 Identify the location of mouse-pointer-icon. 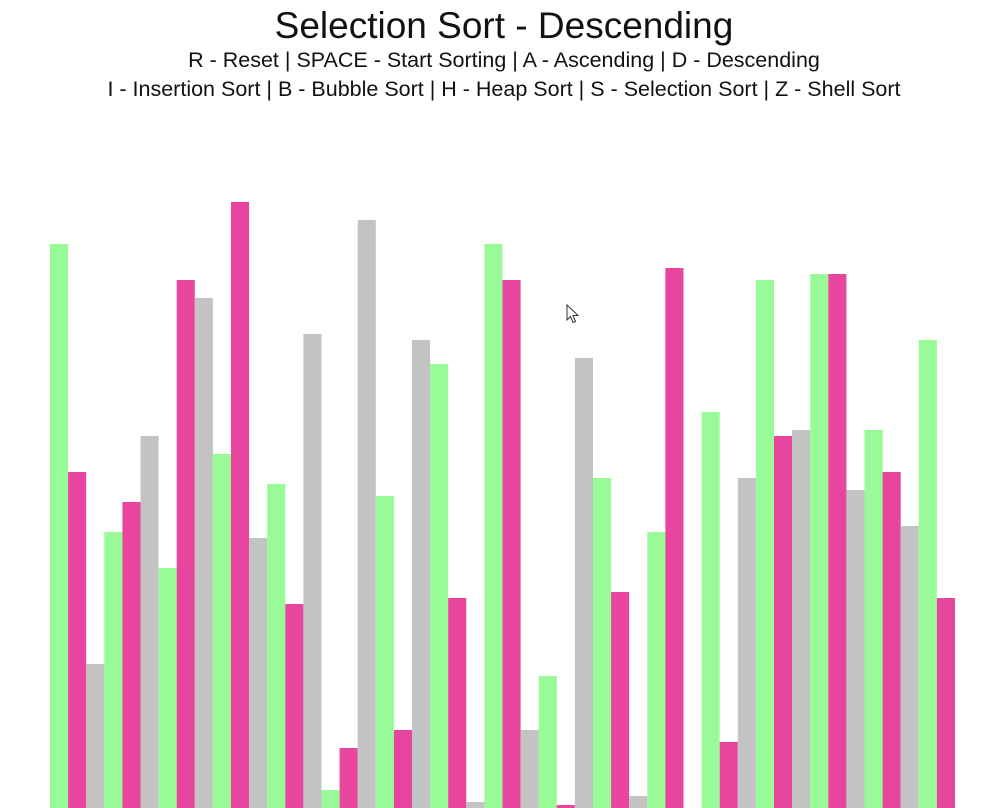
(573, 314).